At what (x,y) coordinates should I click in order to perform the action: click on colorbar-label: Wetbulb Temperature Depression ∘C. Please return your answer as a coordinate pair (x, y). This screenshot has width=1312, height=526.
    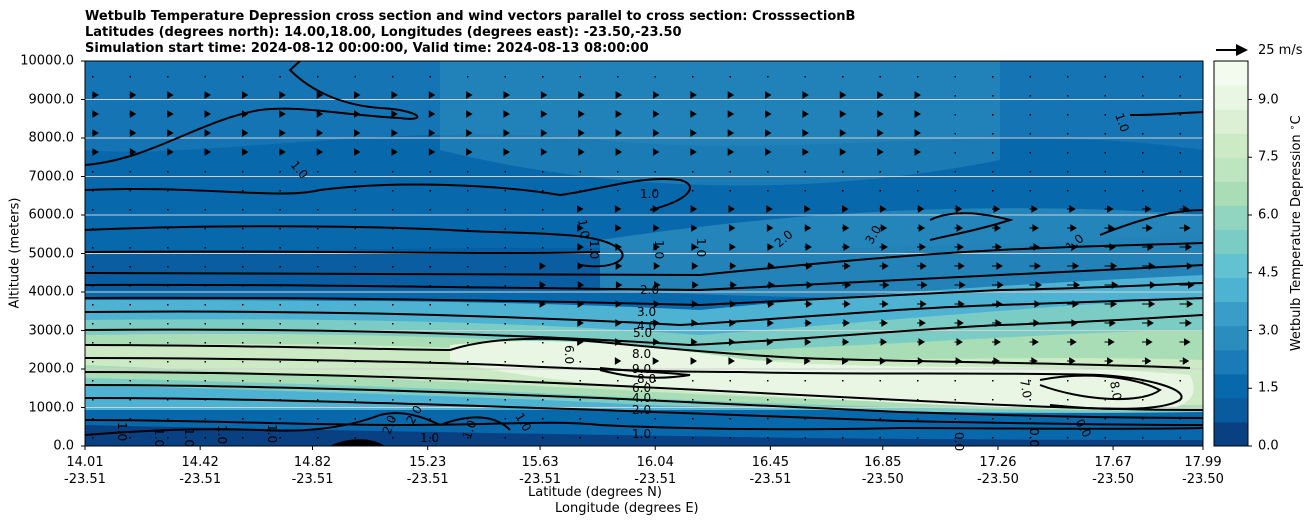
    Looking at the image, I should click on (1296, 233).